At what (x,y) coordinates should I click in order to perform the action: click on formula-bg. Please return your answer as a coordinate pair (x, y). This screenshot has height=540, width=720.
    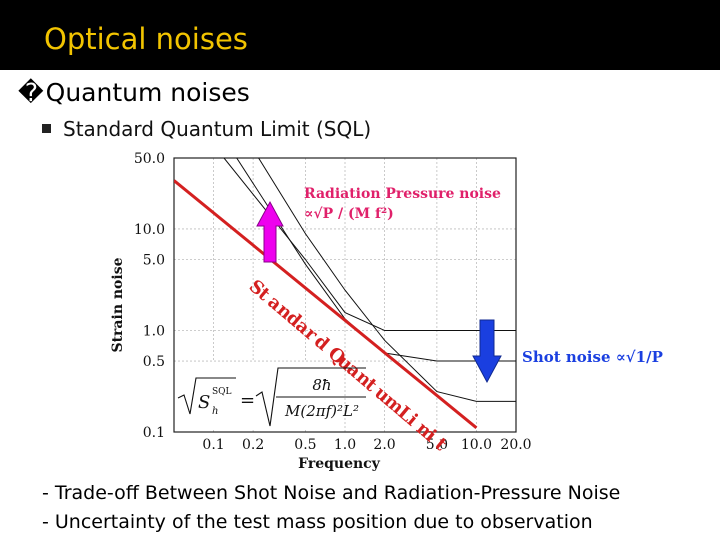
    Looking at the image, I should click on (243, 395).